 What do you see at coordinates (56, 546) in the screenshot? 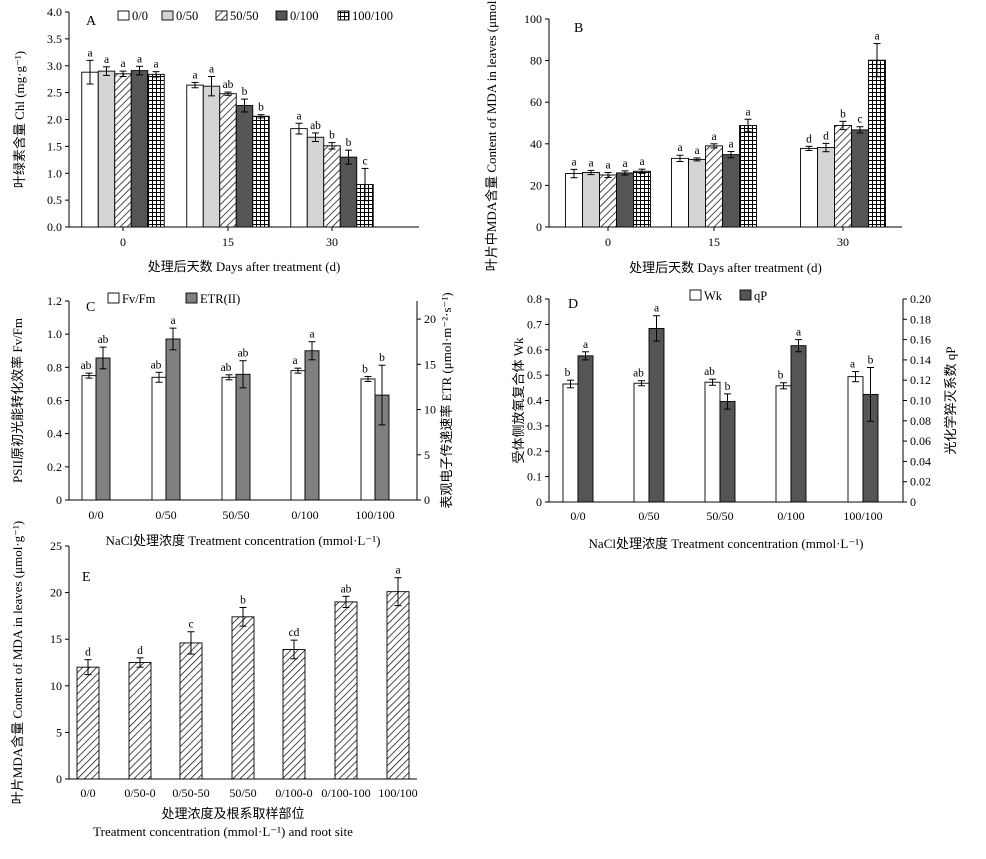
I see `y-tick-label: 25` at bounding box center [56, 546].